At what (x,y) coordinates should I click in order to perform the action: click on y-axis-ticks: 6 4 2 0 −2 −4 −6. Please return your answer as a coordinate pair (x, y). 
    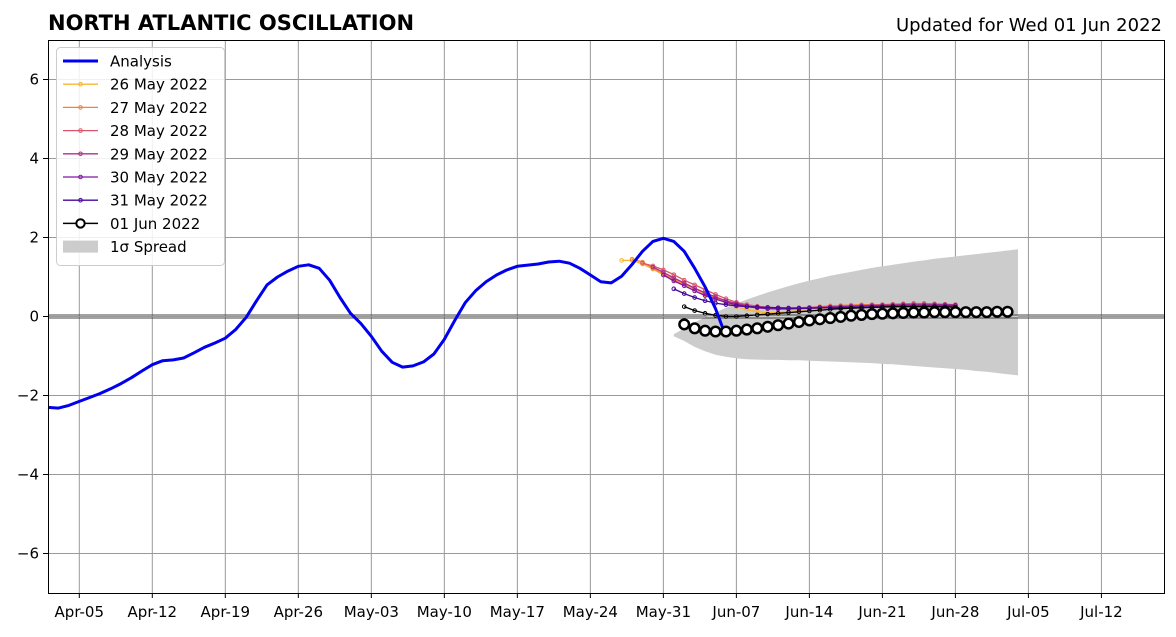
    Looking at the image, I should click on (32, 317).